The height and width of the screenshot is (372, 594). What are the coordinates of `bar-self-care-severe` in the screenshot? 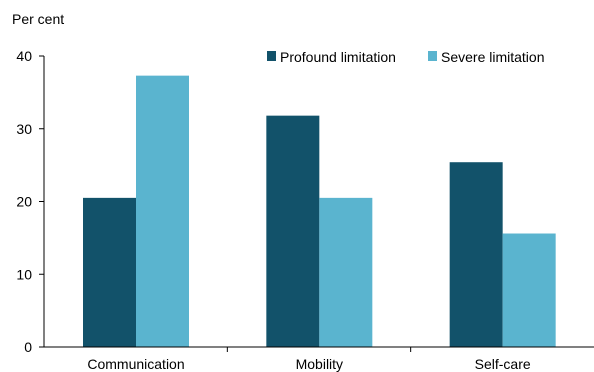 It's located at (529, 290).